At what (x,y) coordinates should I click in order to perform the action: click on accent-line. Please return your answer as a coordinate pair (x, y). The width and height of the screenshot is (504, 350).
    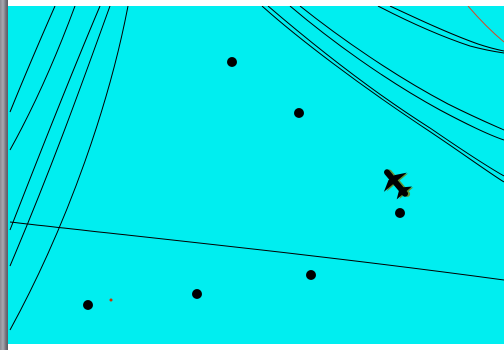
    Looking at the image, I should click on (485, 24).